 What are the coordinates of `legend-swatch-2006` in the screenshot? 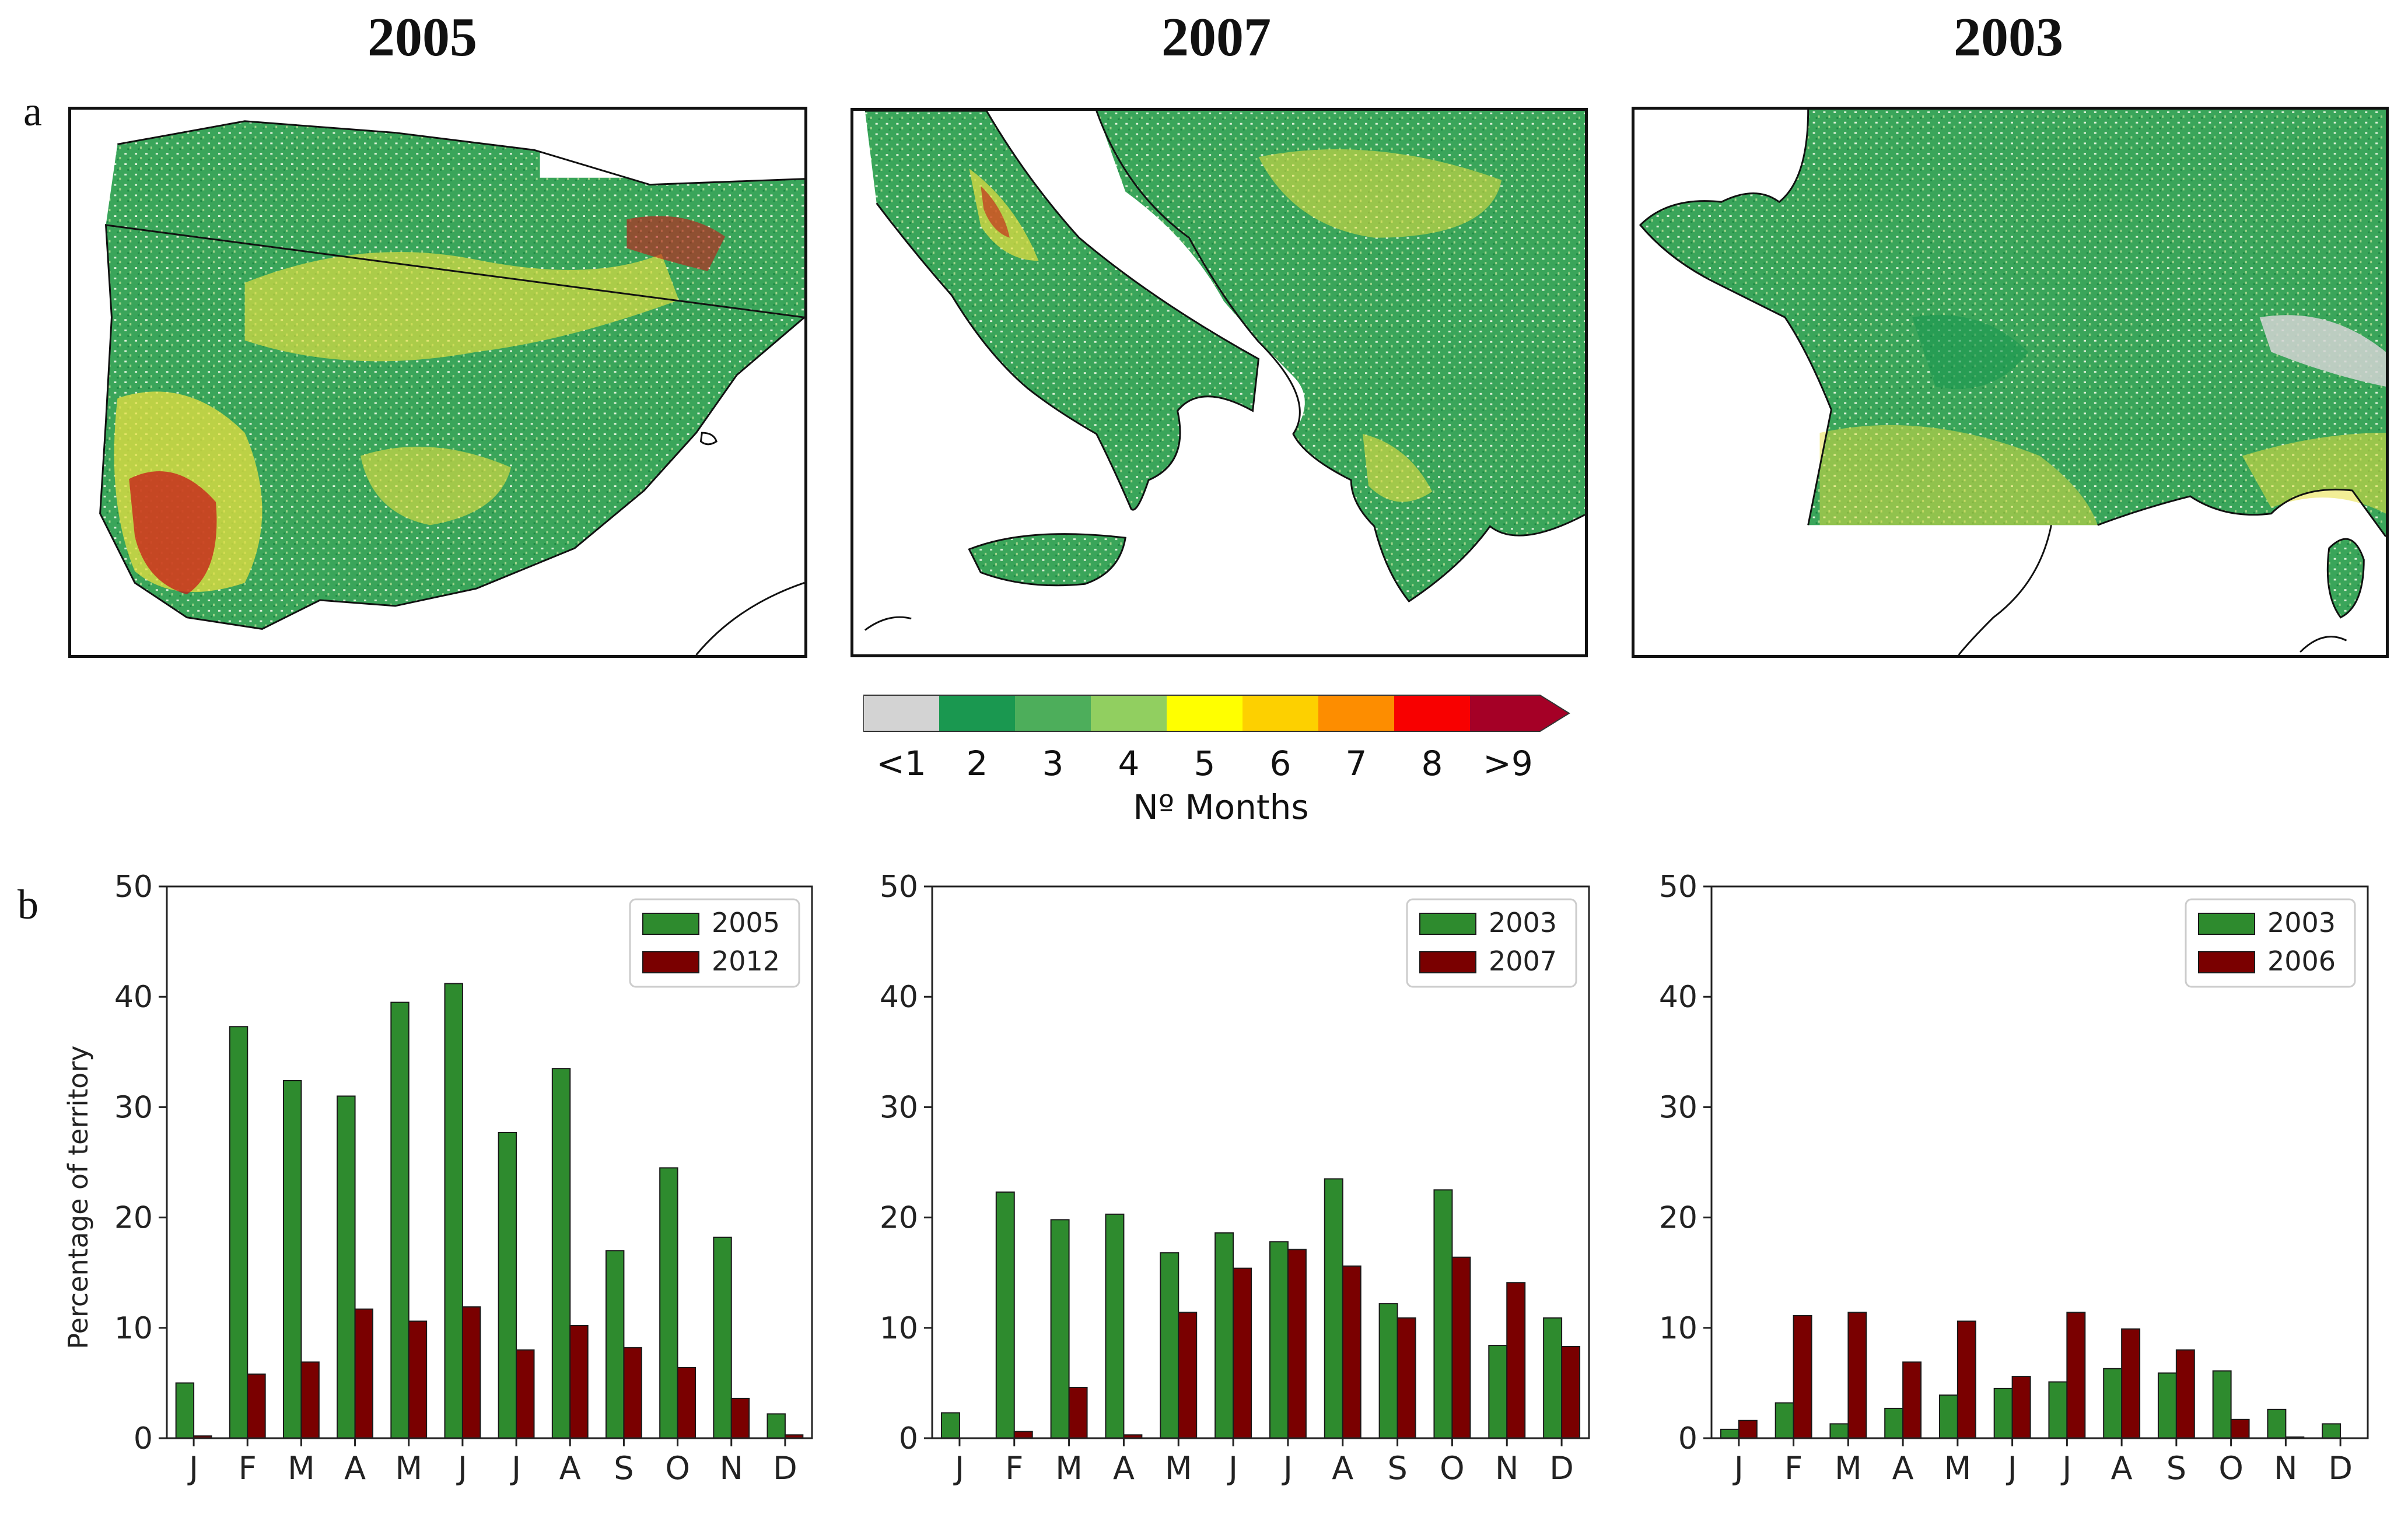 It's located at (2226, 962).